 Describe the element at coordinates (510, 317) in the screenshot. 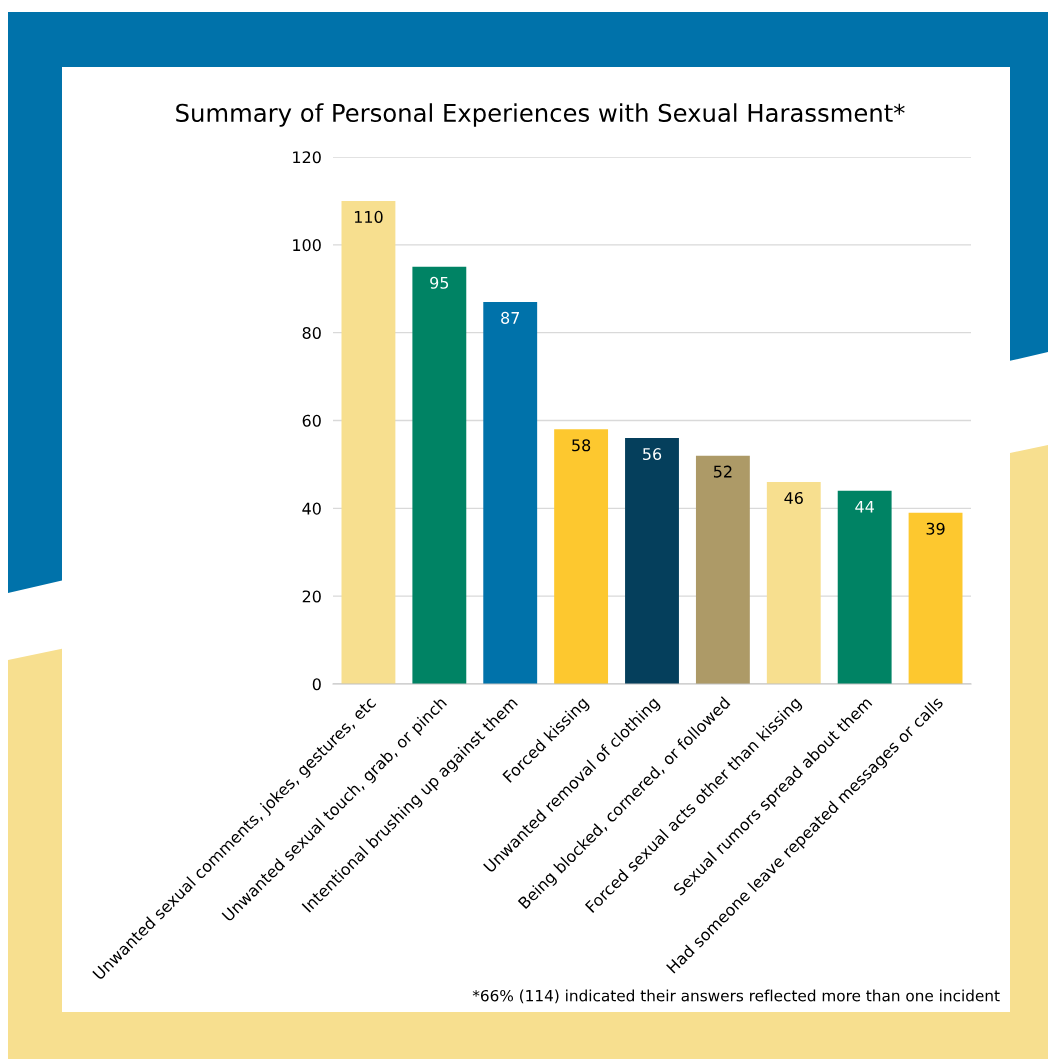

I see `data-label: 87` at that location.